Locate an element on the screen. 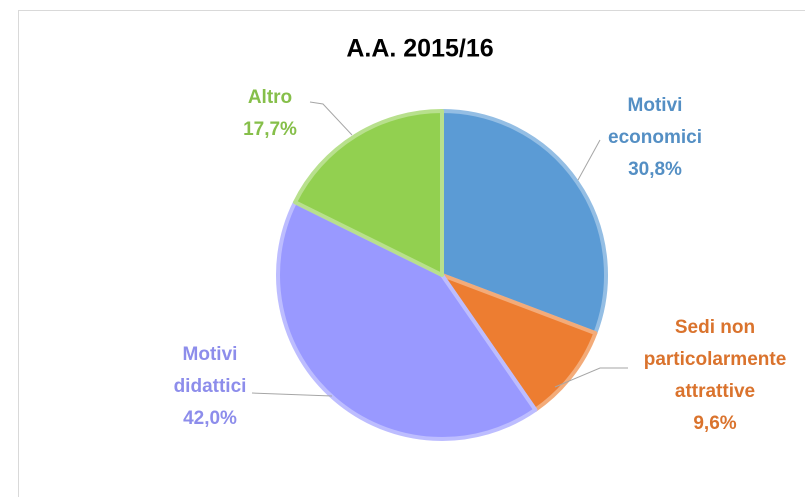  slice-value-label: 17,7% is located at coordinates (270, 129).